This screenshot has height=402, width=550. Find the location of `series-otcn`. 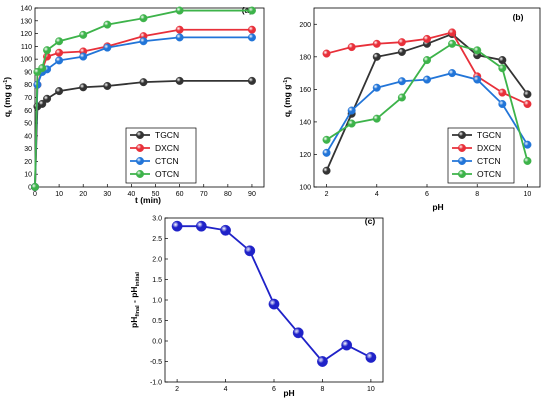

series-otcn is located at coordinates (427, 102).